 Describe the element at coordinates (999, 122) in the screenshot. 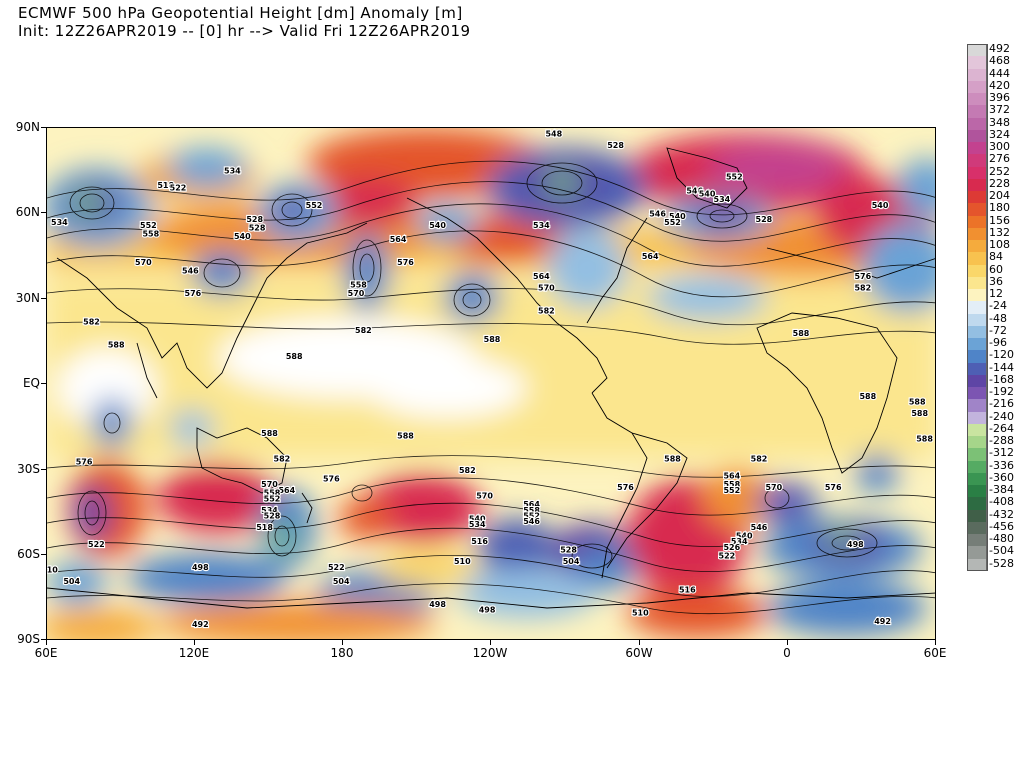

I see `colorbar-label: 348` at that location.